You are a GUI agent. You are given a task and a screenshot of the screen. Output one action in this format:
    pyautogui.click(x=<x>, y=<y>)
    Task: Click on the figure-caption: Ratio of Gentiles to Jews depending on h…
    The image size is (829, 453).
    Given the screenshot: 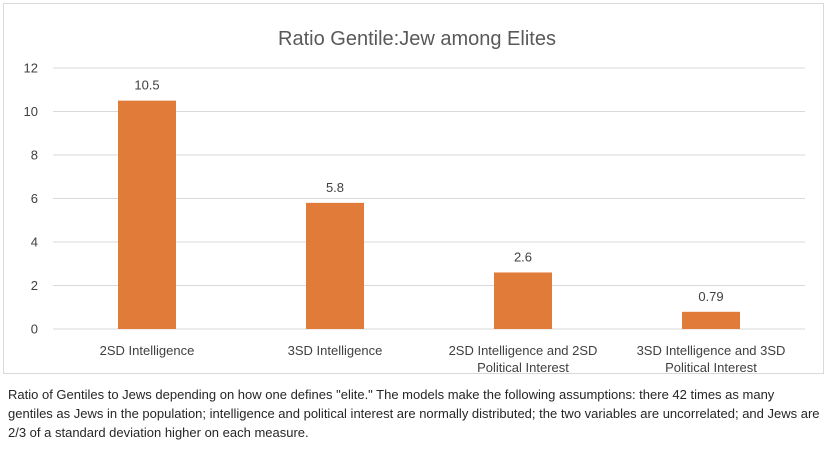 What is the action you would take?
    pyautogui.click(x=414, y=413)
    